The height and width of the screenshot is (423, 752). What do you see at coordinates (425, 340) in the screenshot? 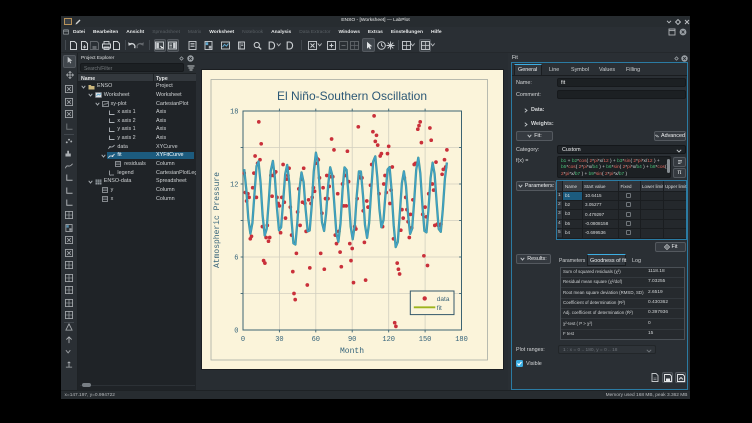
I see `svg-text: 150` at bounding box center [425, 340].